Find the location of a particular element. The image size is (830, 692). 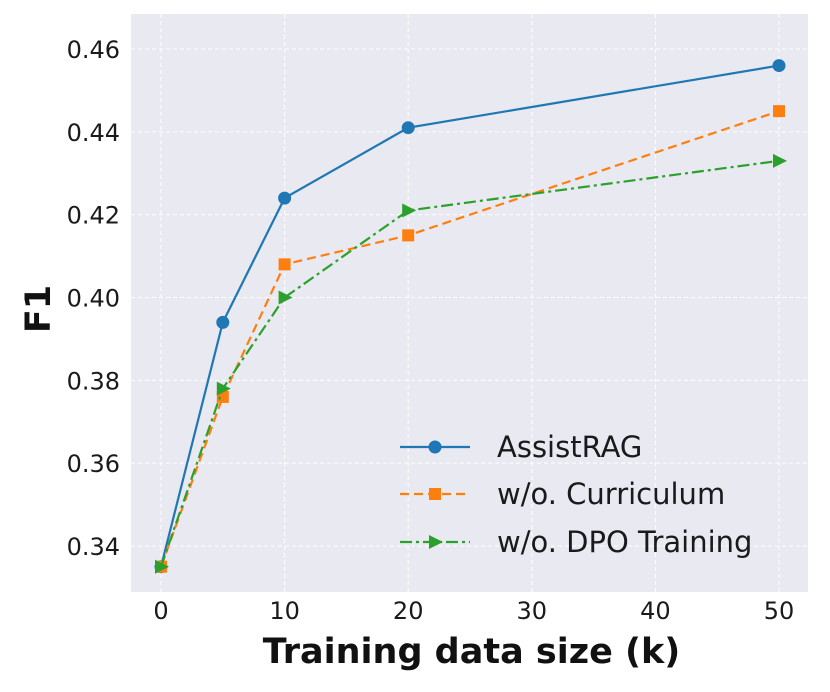

x-tick-label: 10 is located at coordinates (284, 611).